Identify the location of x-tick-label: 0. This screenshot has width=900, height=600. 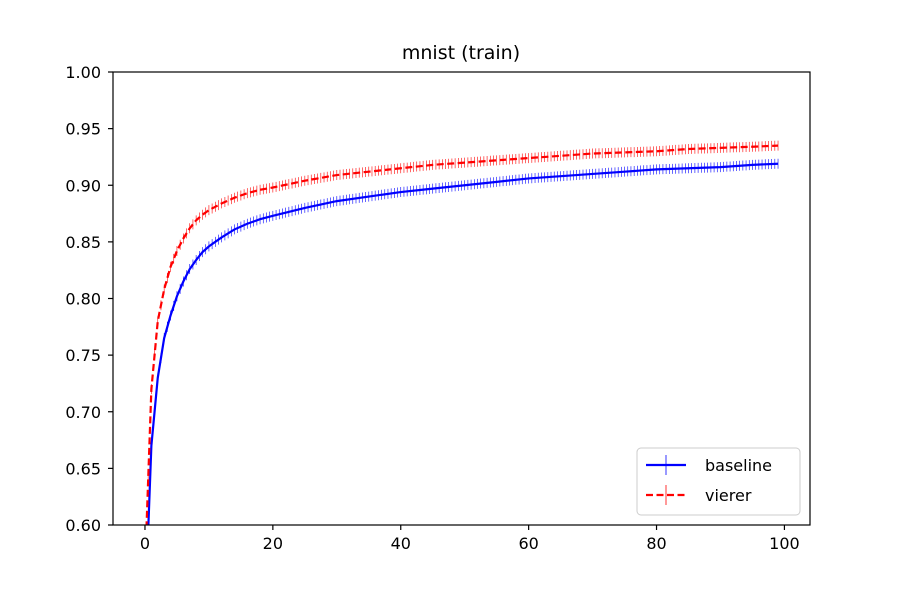
(145, 543).